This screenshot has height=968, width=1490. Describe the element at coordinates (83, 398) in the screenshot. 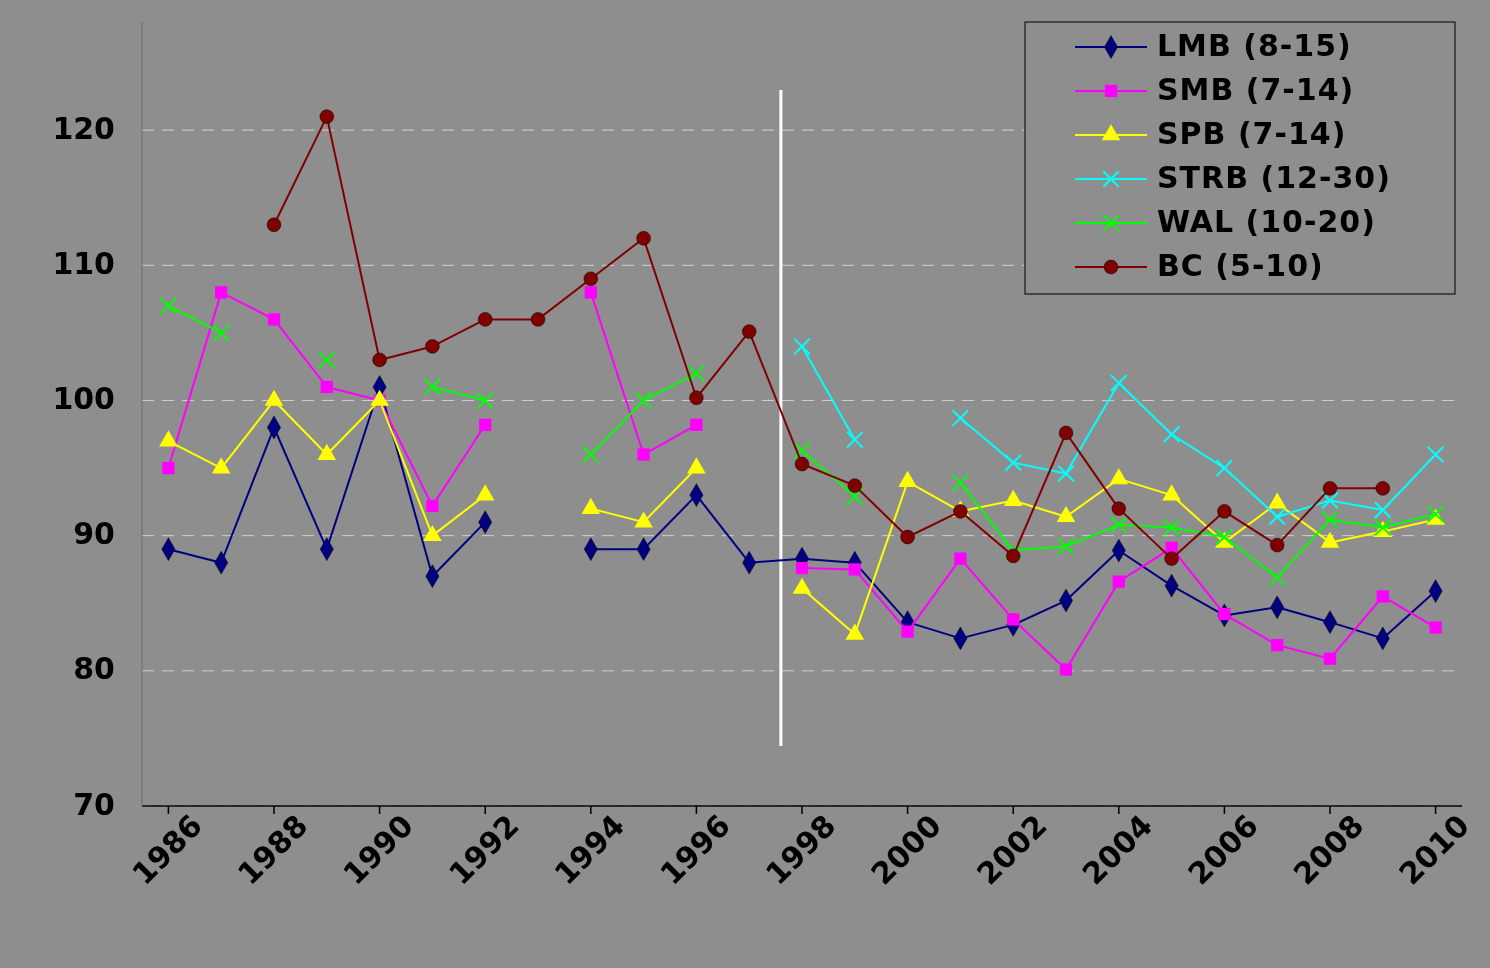

I see `y-tick-label: 100` at that location.